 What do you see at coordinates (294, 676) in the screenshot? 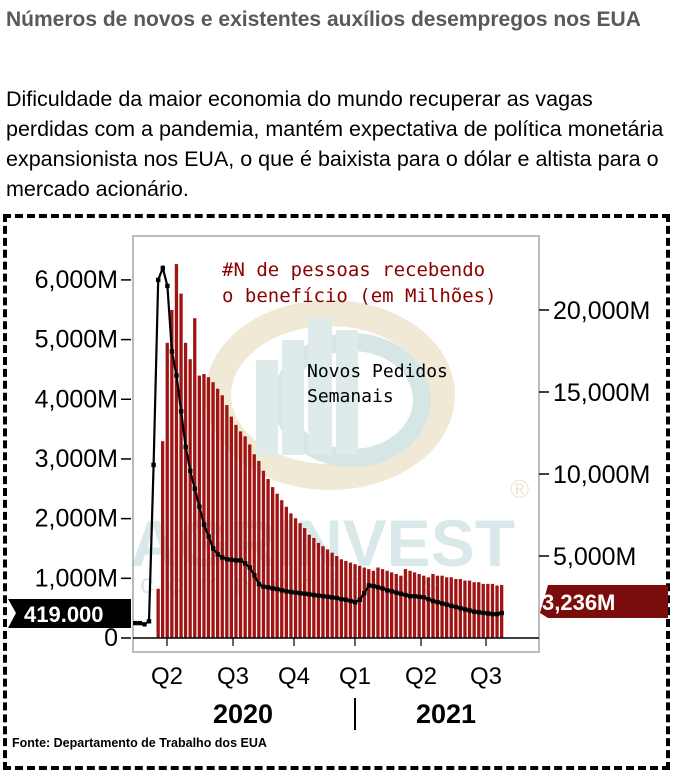
I see `x-quarter-label: Q4` at bounding box center [294, 676].